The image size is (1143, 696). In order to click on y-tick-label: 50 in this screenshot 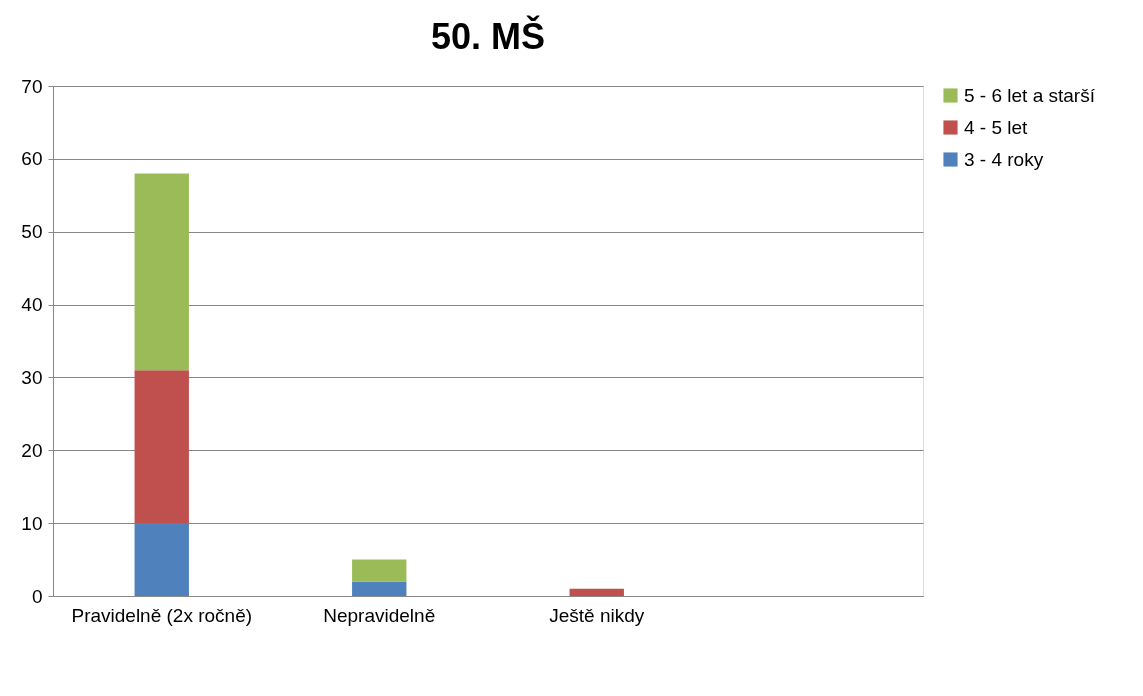, I will do `click(32, 232)`.